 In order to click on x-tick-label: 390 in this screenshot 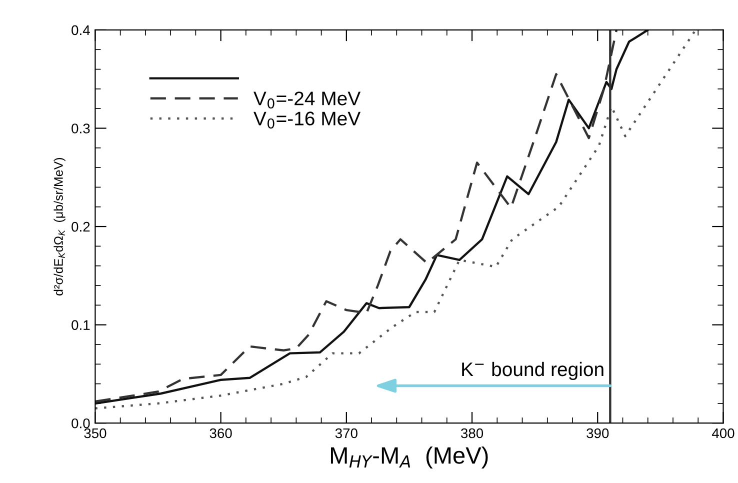, I will do `click(597, 433)`.